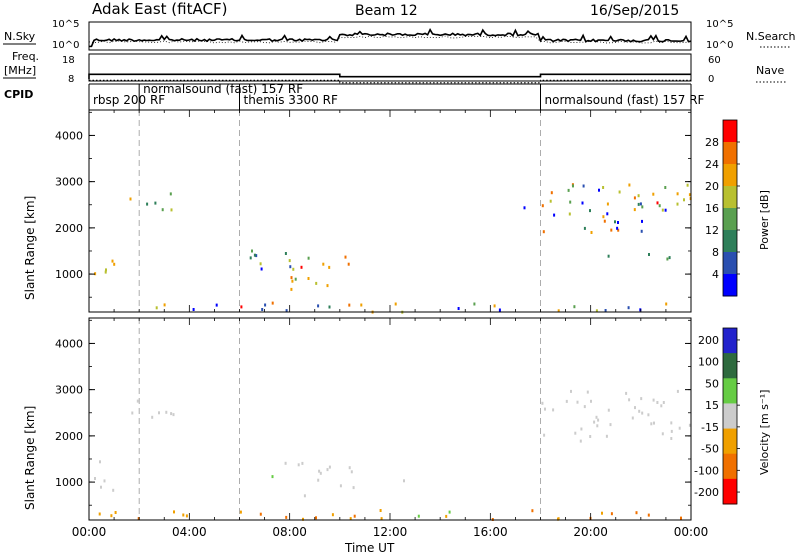 The width and height of the screenshot is (800, 554). What do you see at coordinates (712, 186) in the screenshot?
I see `colorbar-tick-label: 20` at bounding box center [712, 186].